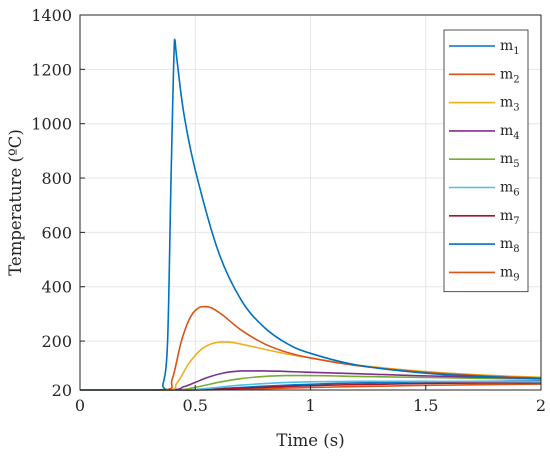 The width and height of the screenshot is (550, 462). I want to click on legend-label-m1: m1, so click(510, 47).